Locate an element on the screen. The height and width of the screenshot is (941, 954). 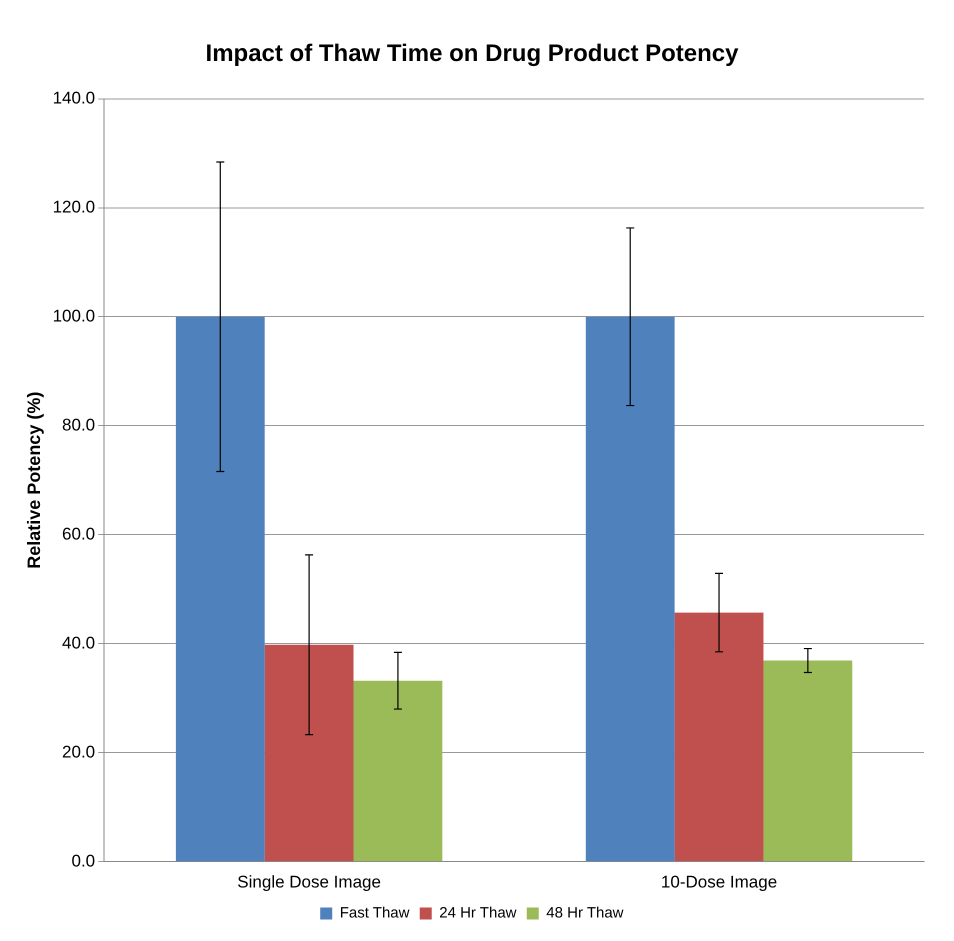
y-tick-label: 80.0 is located at coordinates (79, 424).